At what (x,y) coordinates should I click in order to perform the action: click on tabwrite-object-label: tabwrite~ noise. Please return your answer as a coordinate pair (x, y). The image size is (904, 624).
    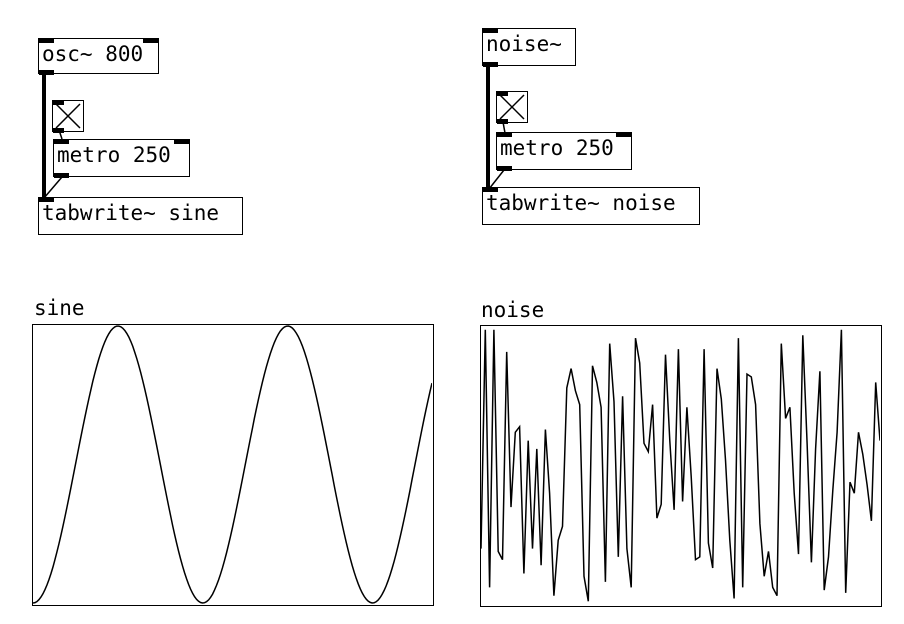
    Looking at the image, I should click on (581, 203).